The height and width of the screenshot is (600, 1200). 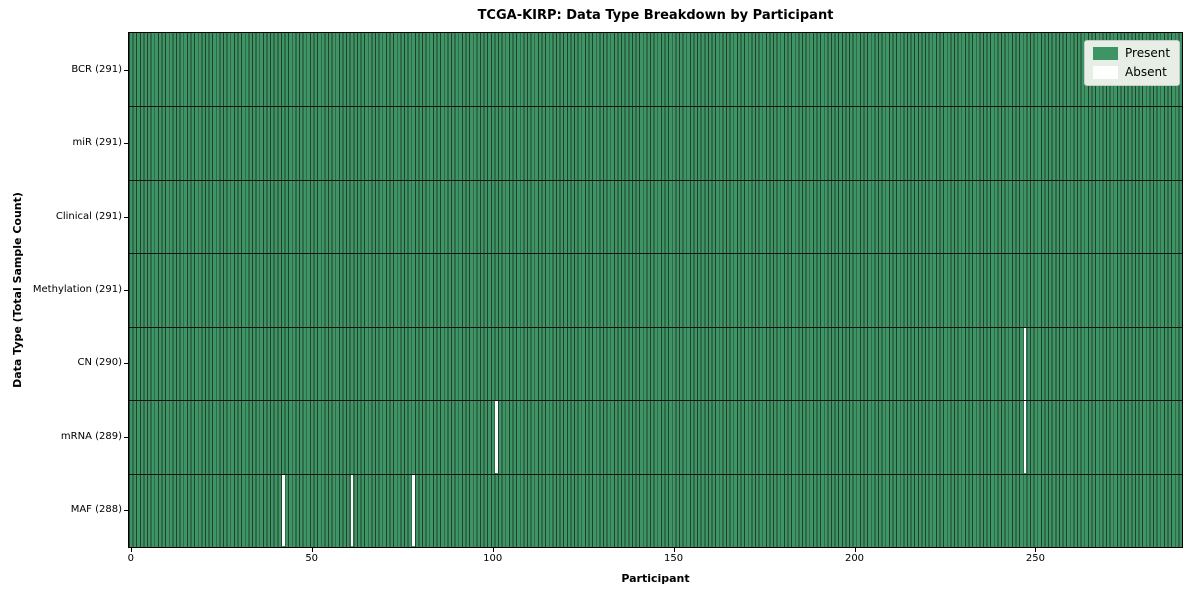 What do you see at coordinates (655, 578) in the screenshot?
I see `x-axis-title: Participant` at bounding box center [655, 578].